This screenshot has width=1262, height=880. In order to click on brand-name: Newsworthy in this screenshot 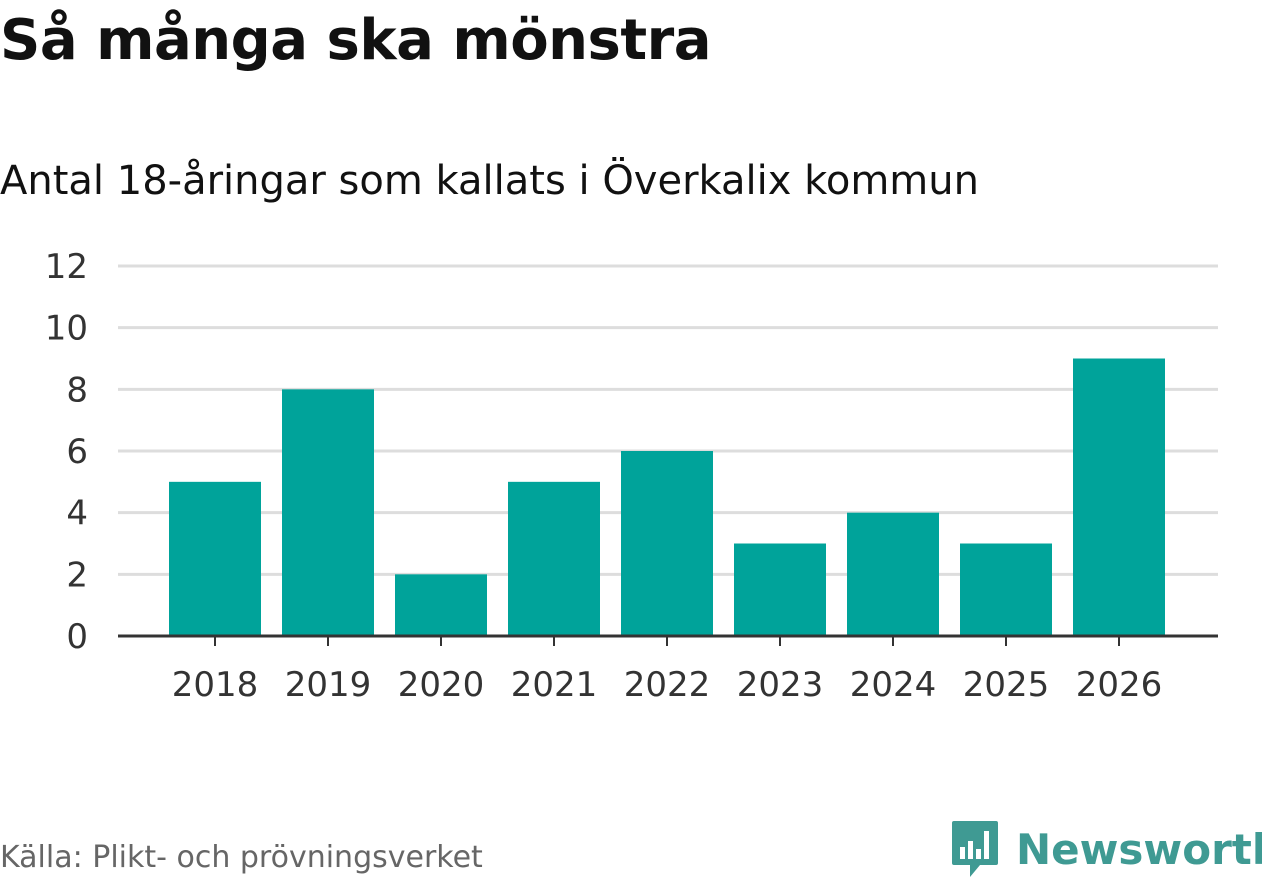, I will do `click(1139, 849)`.